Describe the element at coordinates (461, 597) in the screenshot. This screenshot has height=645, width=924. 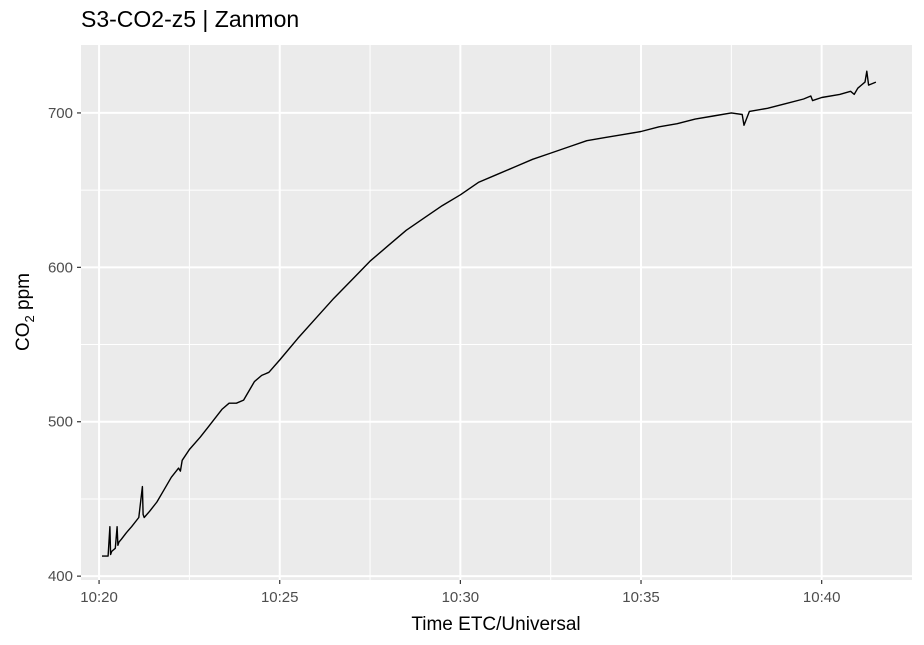
I see `x-tick-label: 10:30` at that location.